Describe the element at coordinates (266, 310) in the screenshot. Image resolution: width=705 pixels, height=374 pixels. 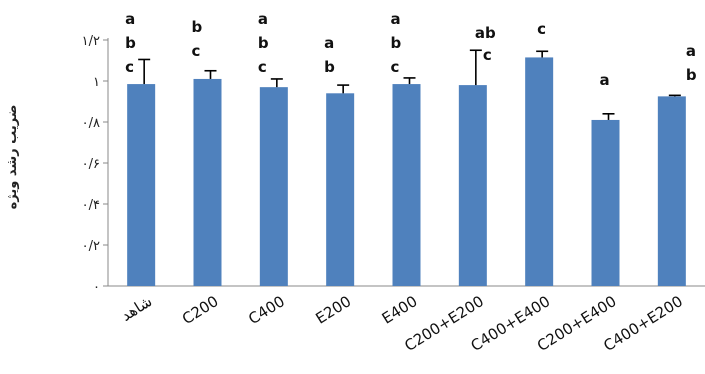
I see `x-tick-label: C400` at that location.